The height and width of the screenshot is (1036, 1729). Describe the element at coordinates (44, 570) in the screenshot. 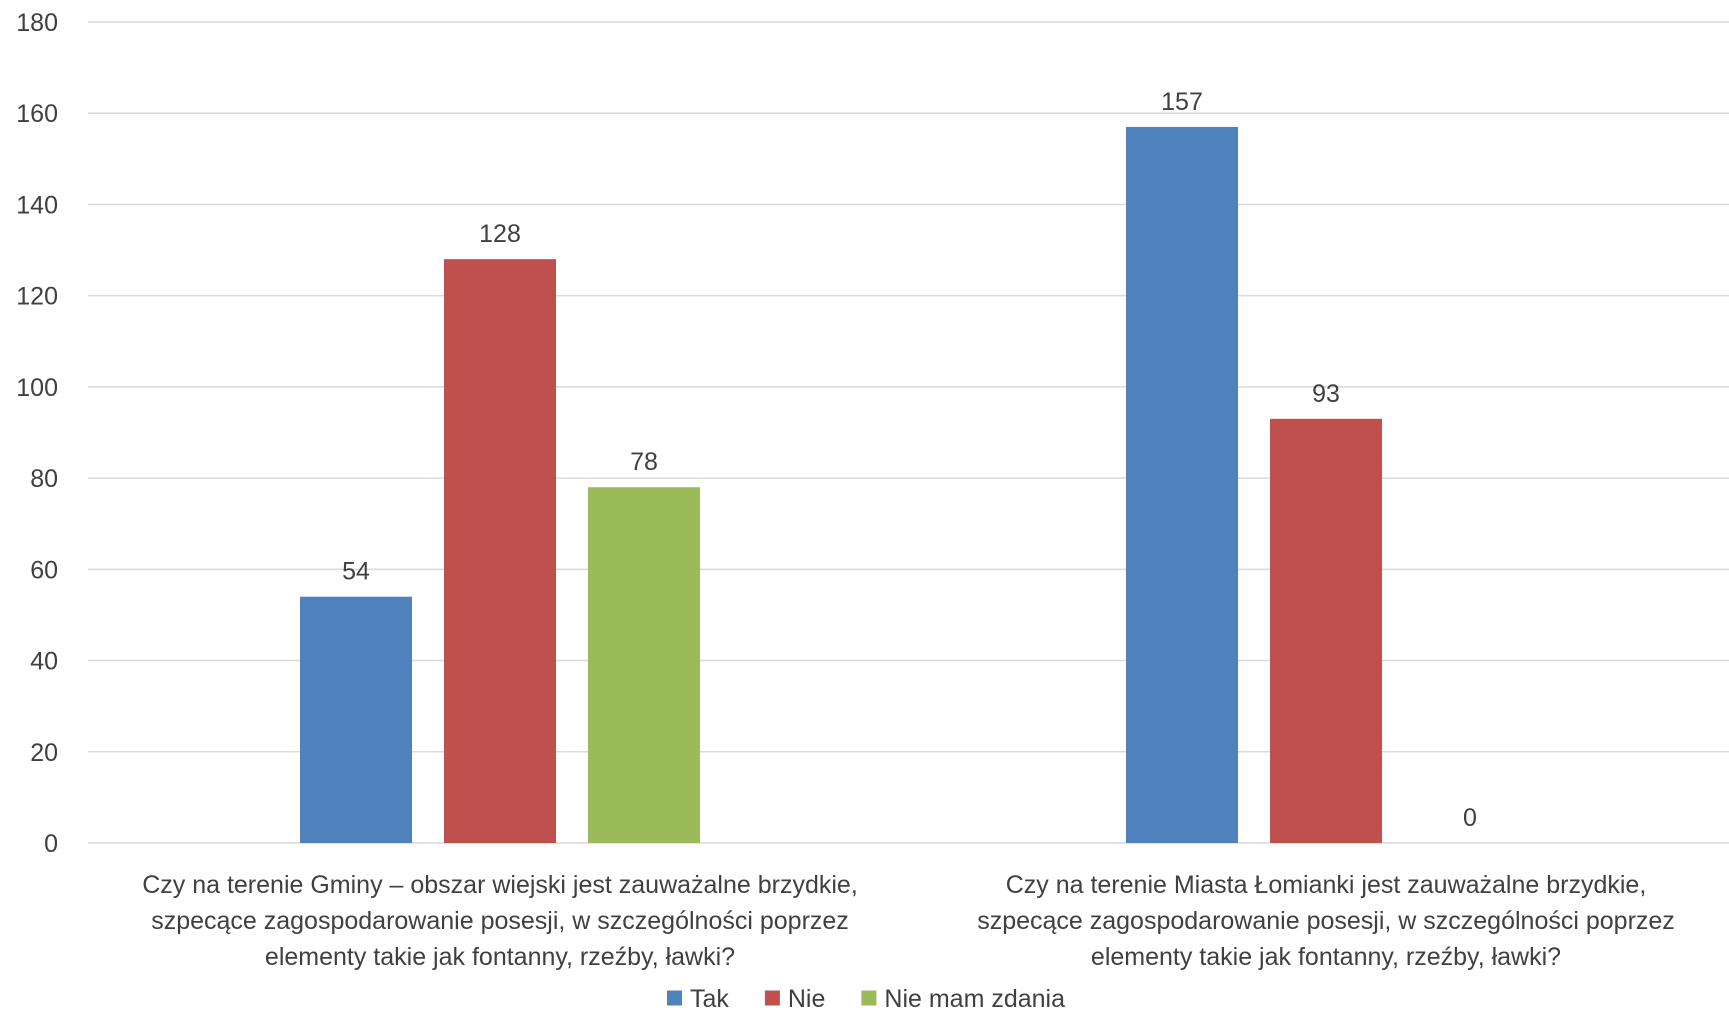

I see `y-tick-label: 60` at that location.